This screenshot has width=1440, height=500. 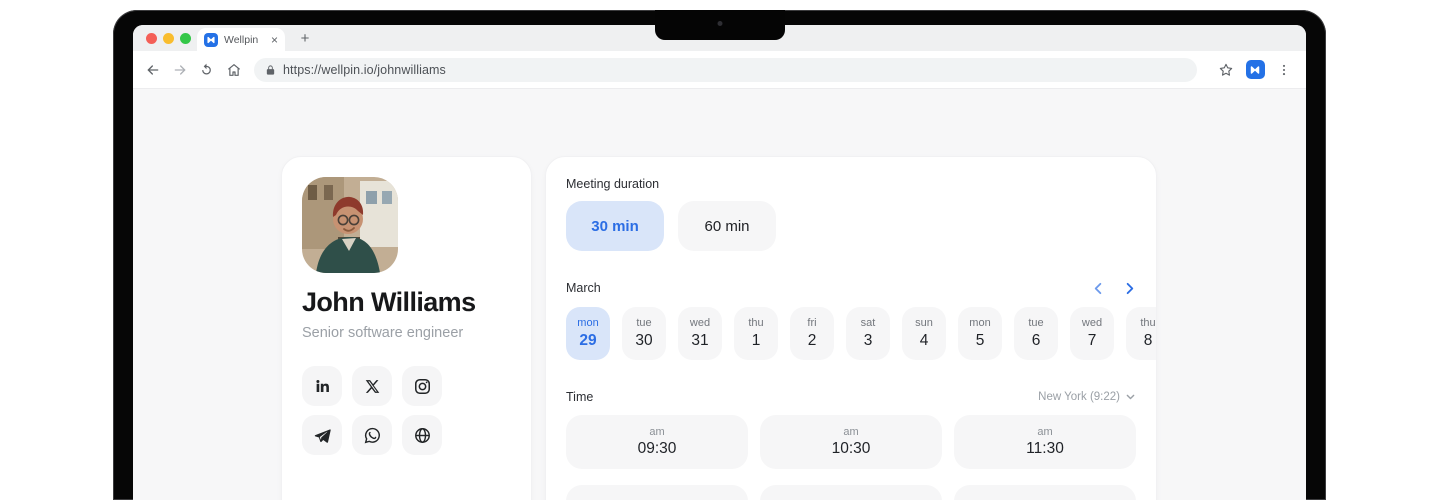 What do you see at coordinates (274, 39) in the screenshot?
I see `tab-close-icon: ×` at bounding box center [274, 39].